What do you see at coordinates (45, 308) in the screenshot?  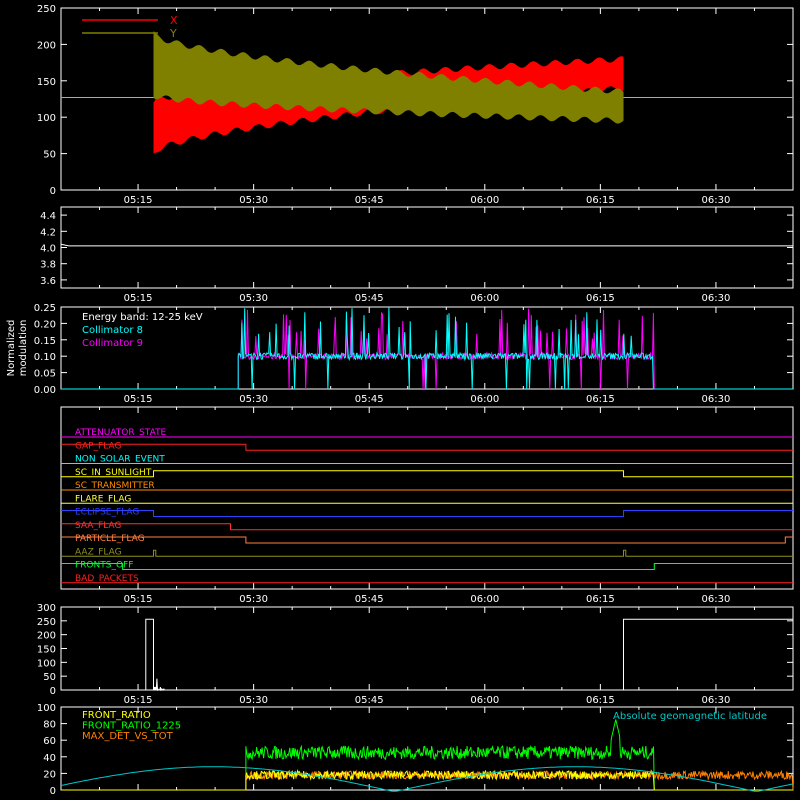 I see `y-tick-label: 0.25` at bounding box center [45, 308].